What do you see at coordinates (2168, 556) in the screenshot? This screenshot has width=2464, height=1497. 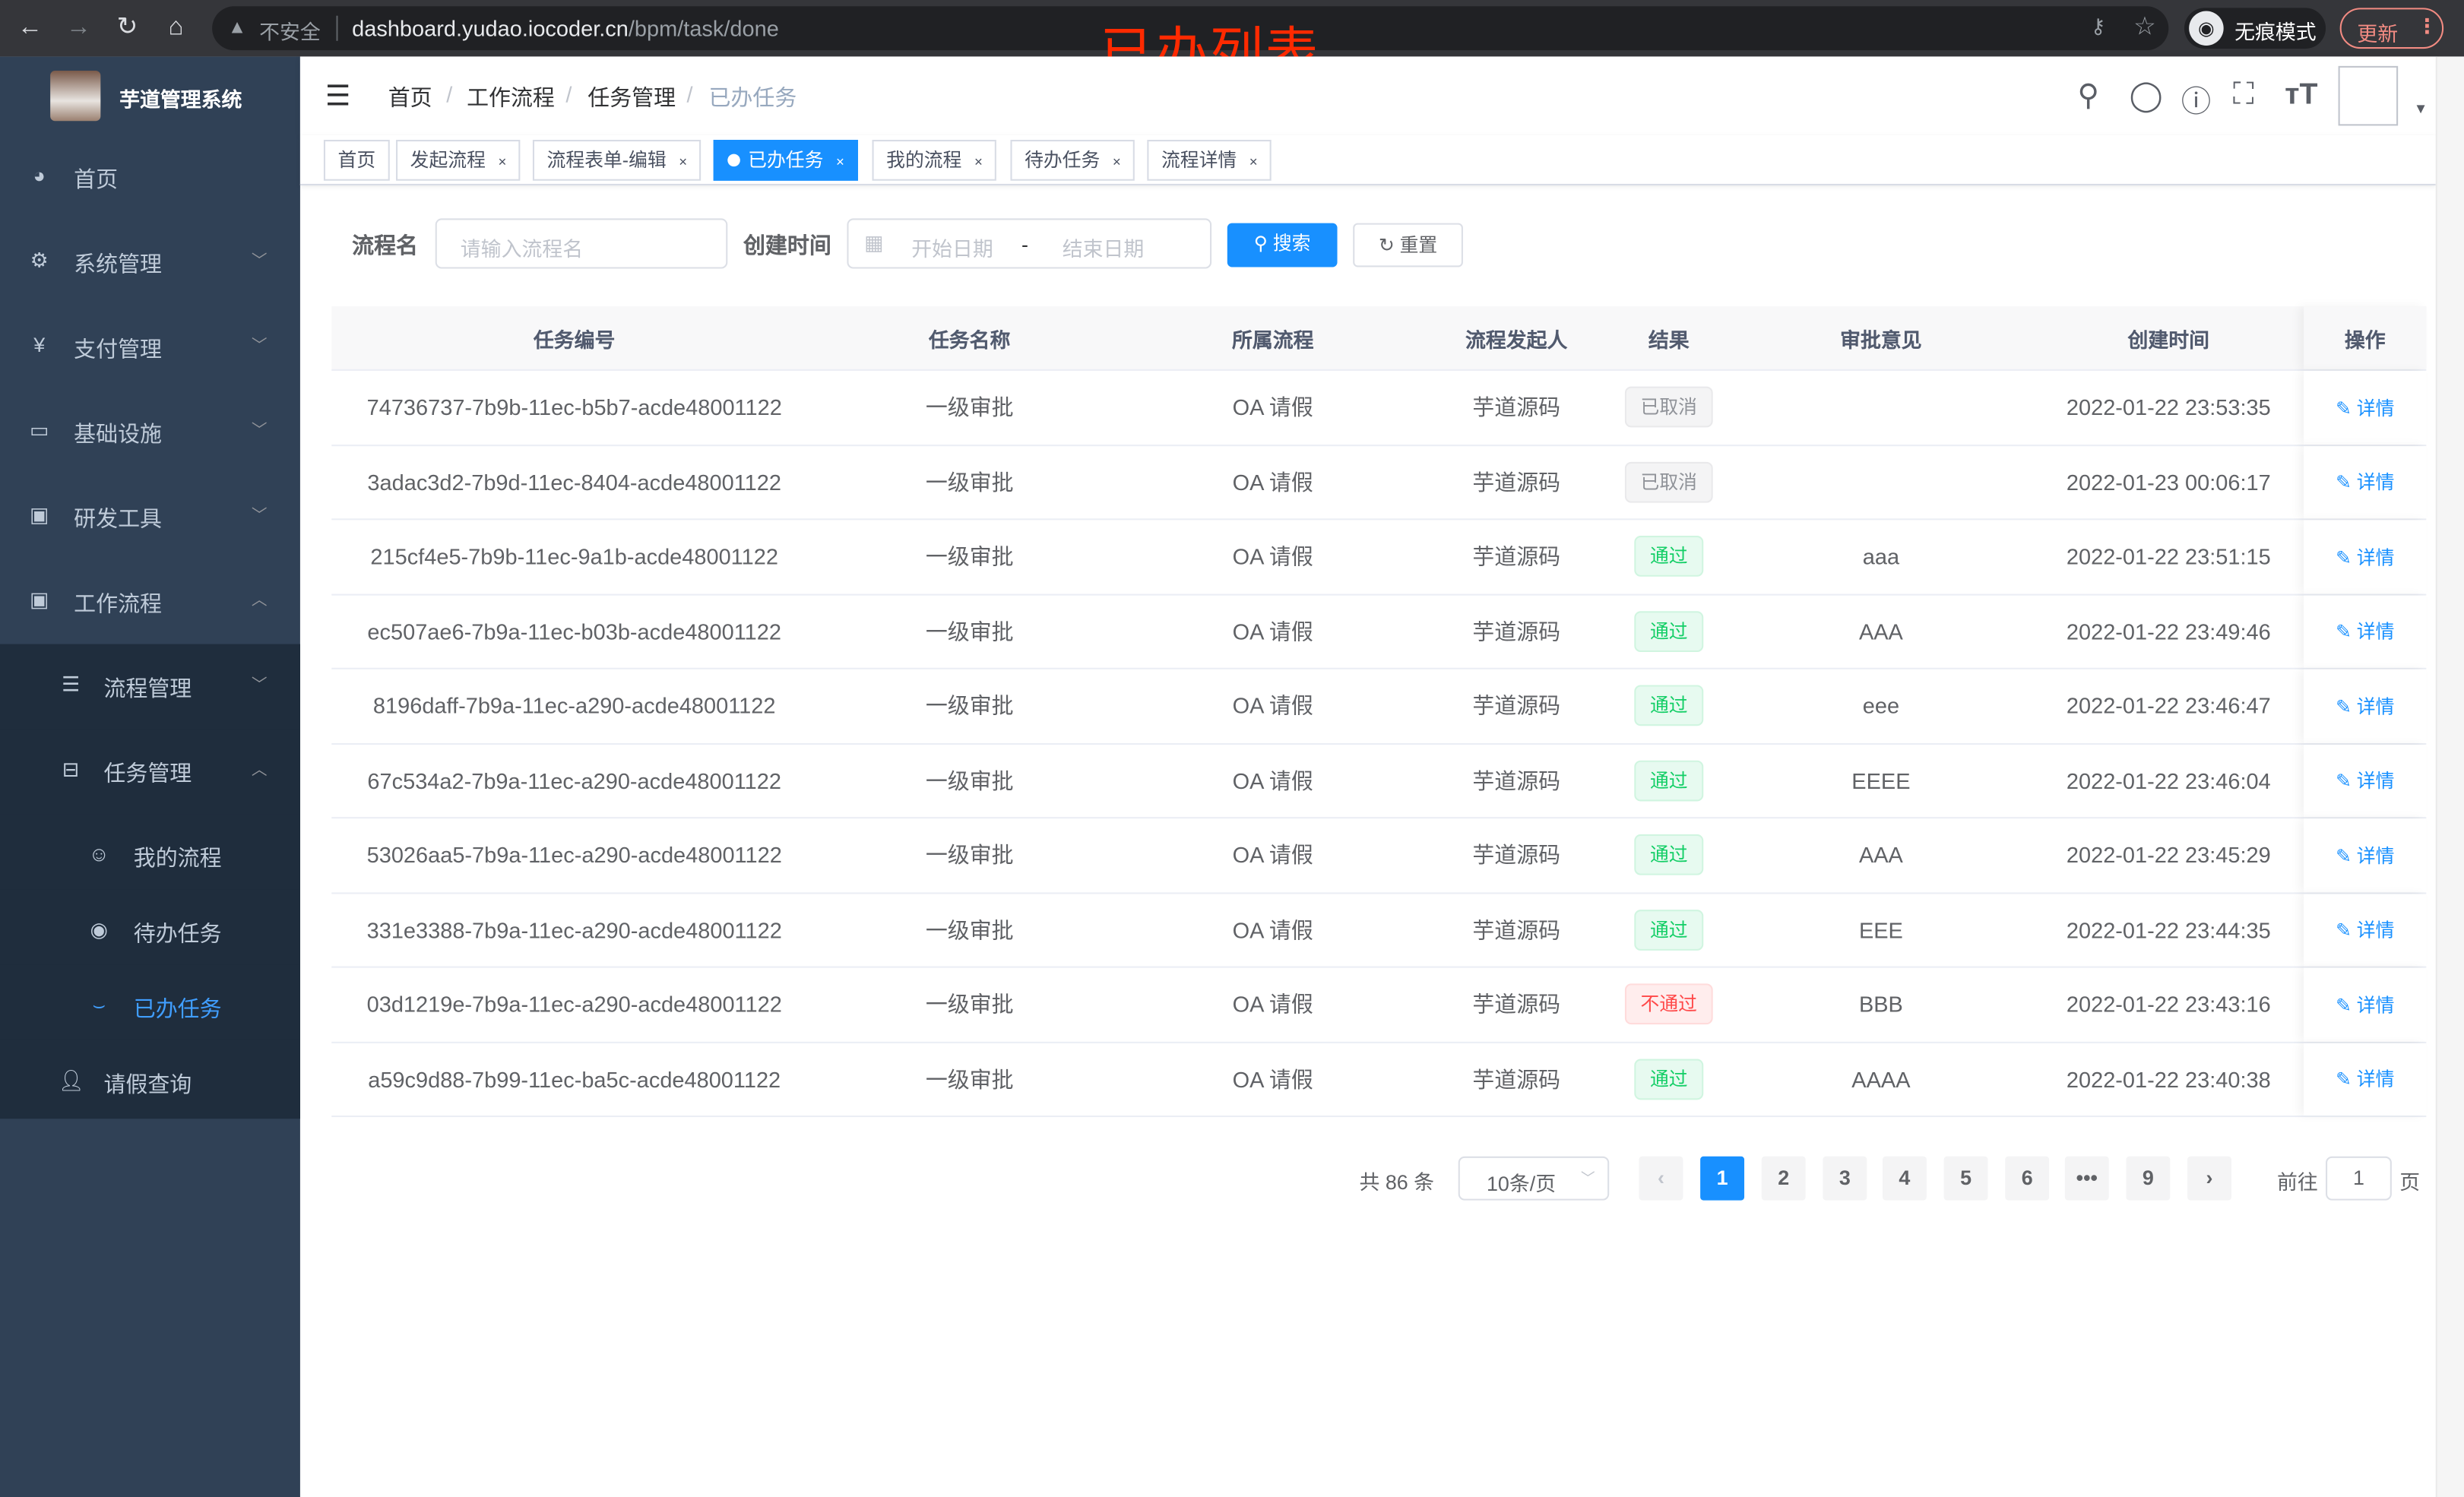 I see `cell-time: 2022-01-22 23:51:15` at bounding box center [2168, 556].